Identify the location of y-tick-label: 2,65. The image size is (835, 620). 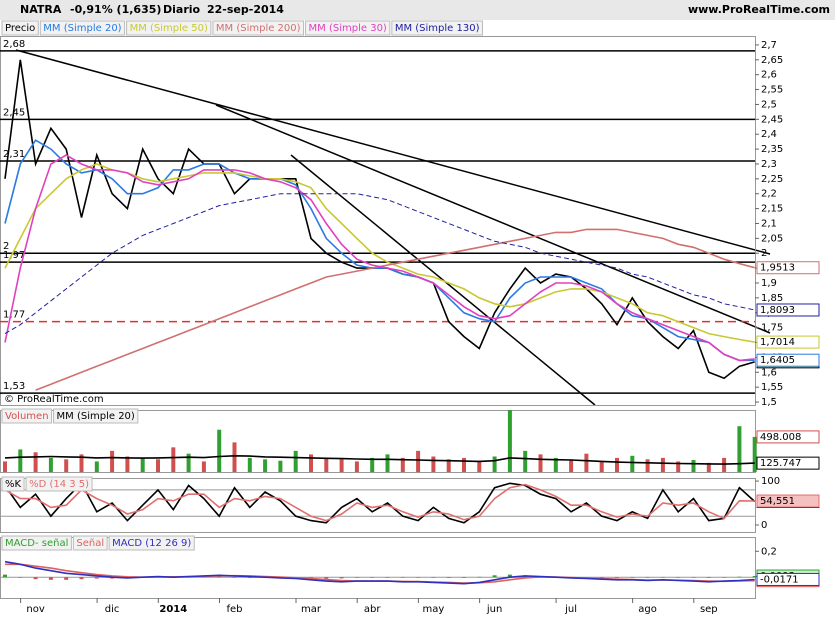
(772, 60).